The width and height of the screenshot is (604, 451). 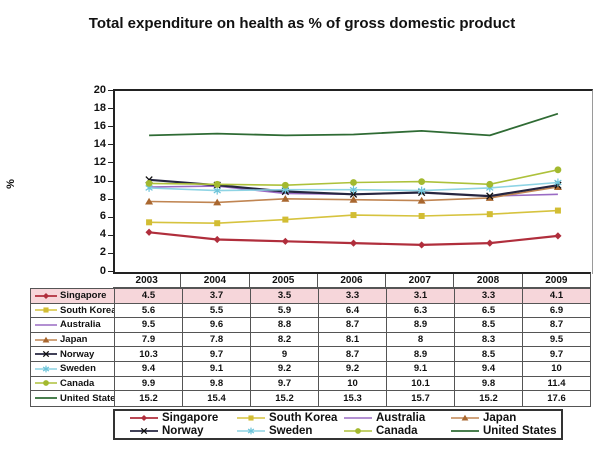 I want to click on table-value-united-states-2006: 15.3, so click(x=352, y=398).